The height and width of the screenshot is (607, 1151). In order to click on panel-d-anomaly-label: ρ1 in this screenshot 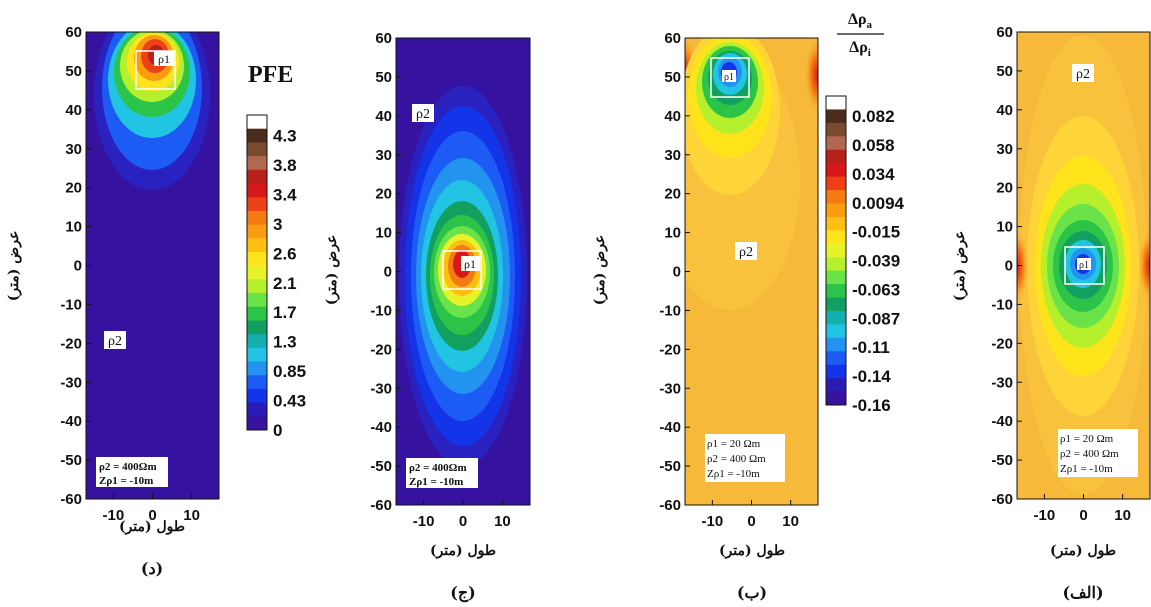, I will do `click(164, 58)`.